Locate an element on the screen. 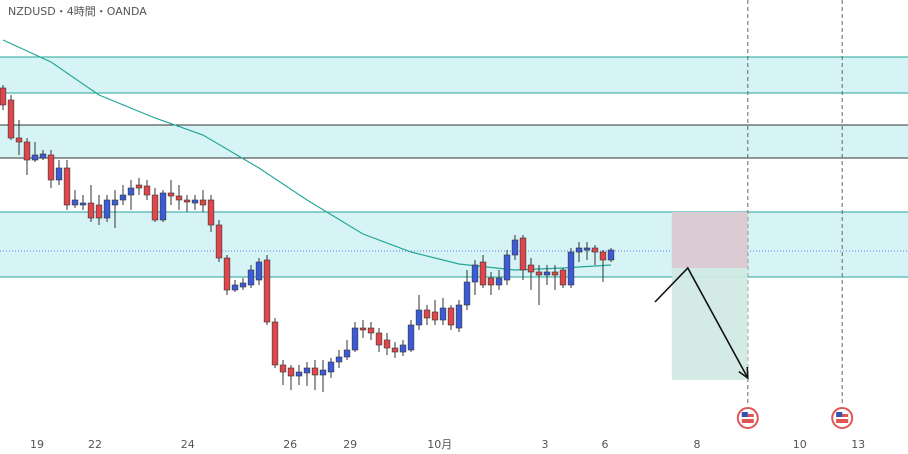 This screenshot has width=908, height=454. x-tick-label: 26 is located at coordinates (290, 444).